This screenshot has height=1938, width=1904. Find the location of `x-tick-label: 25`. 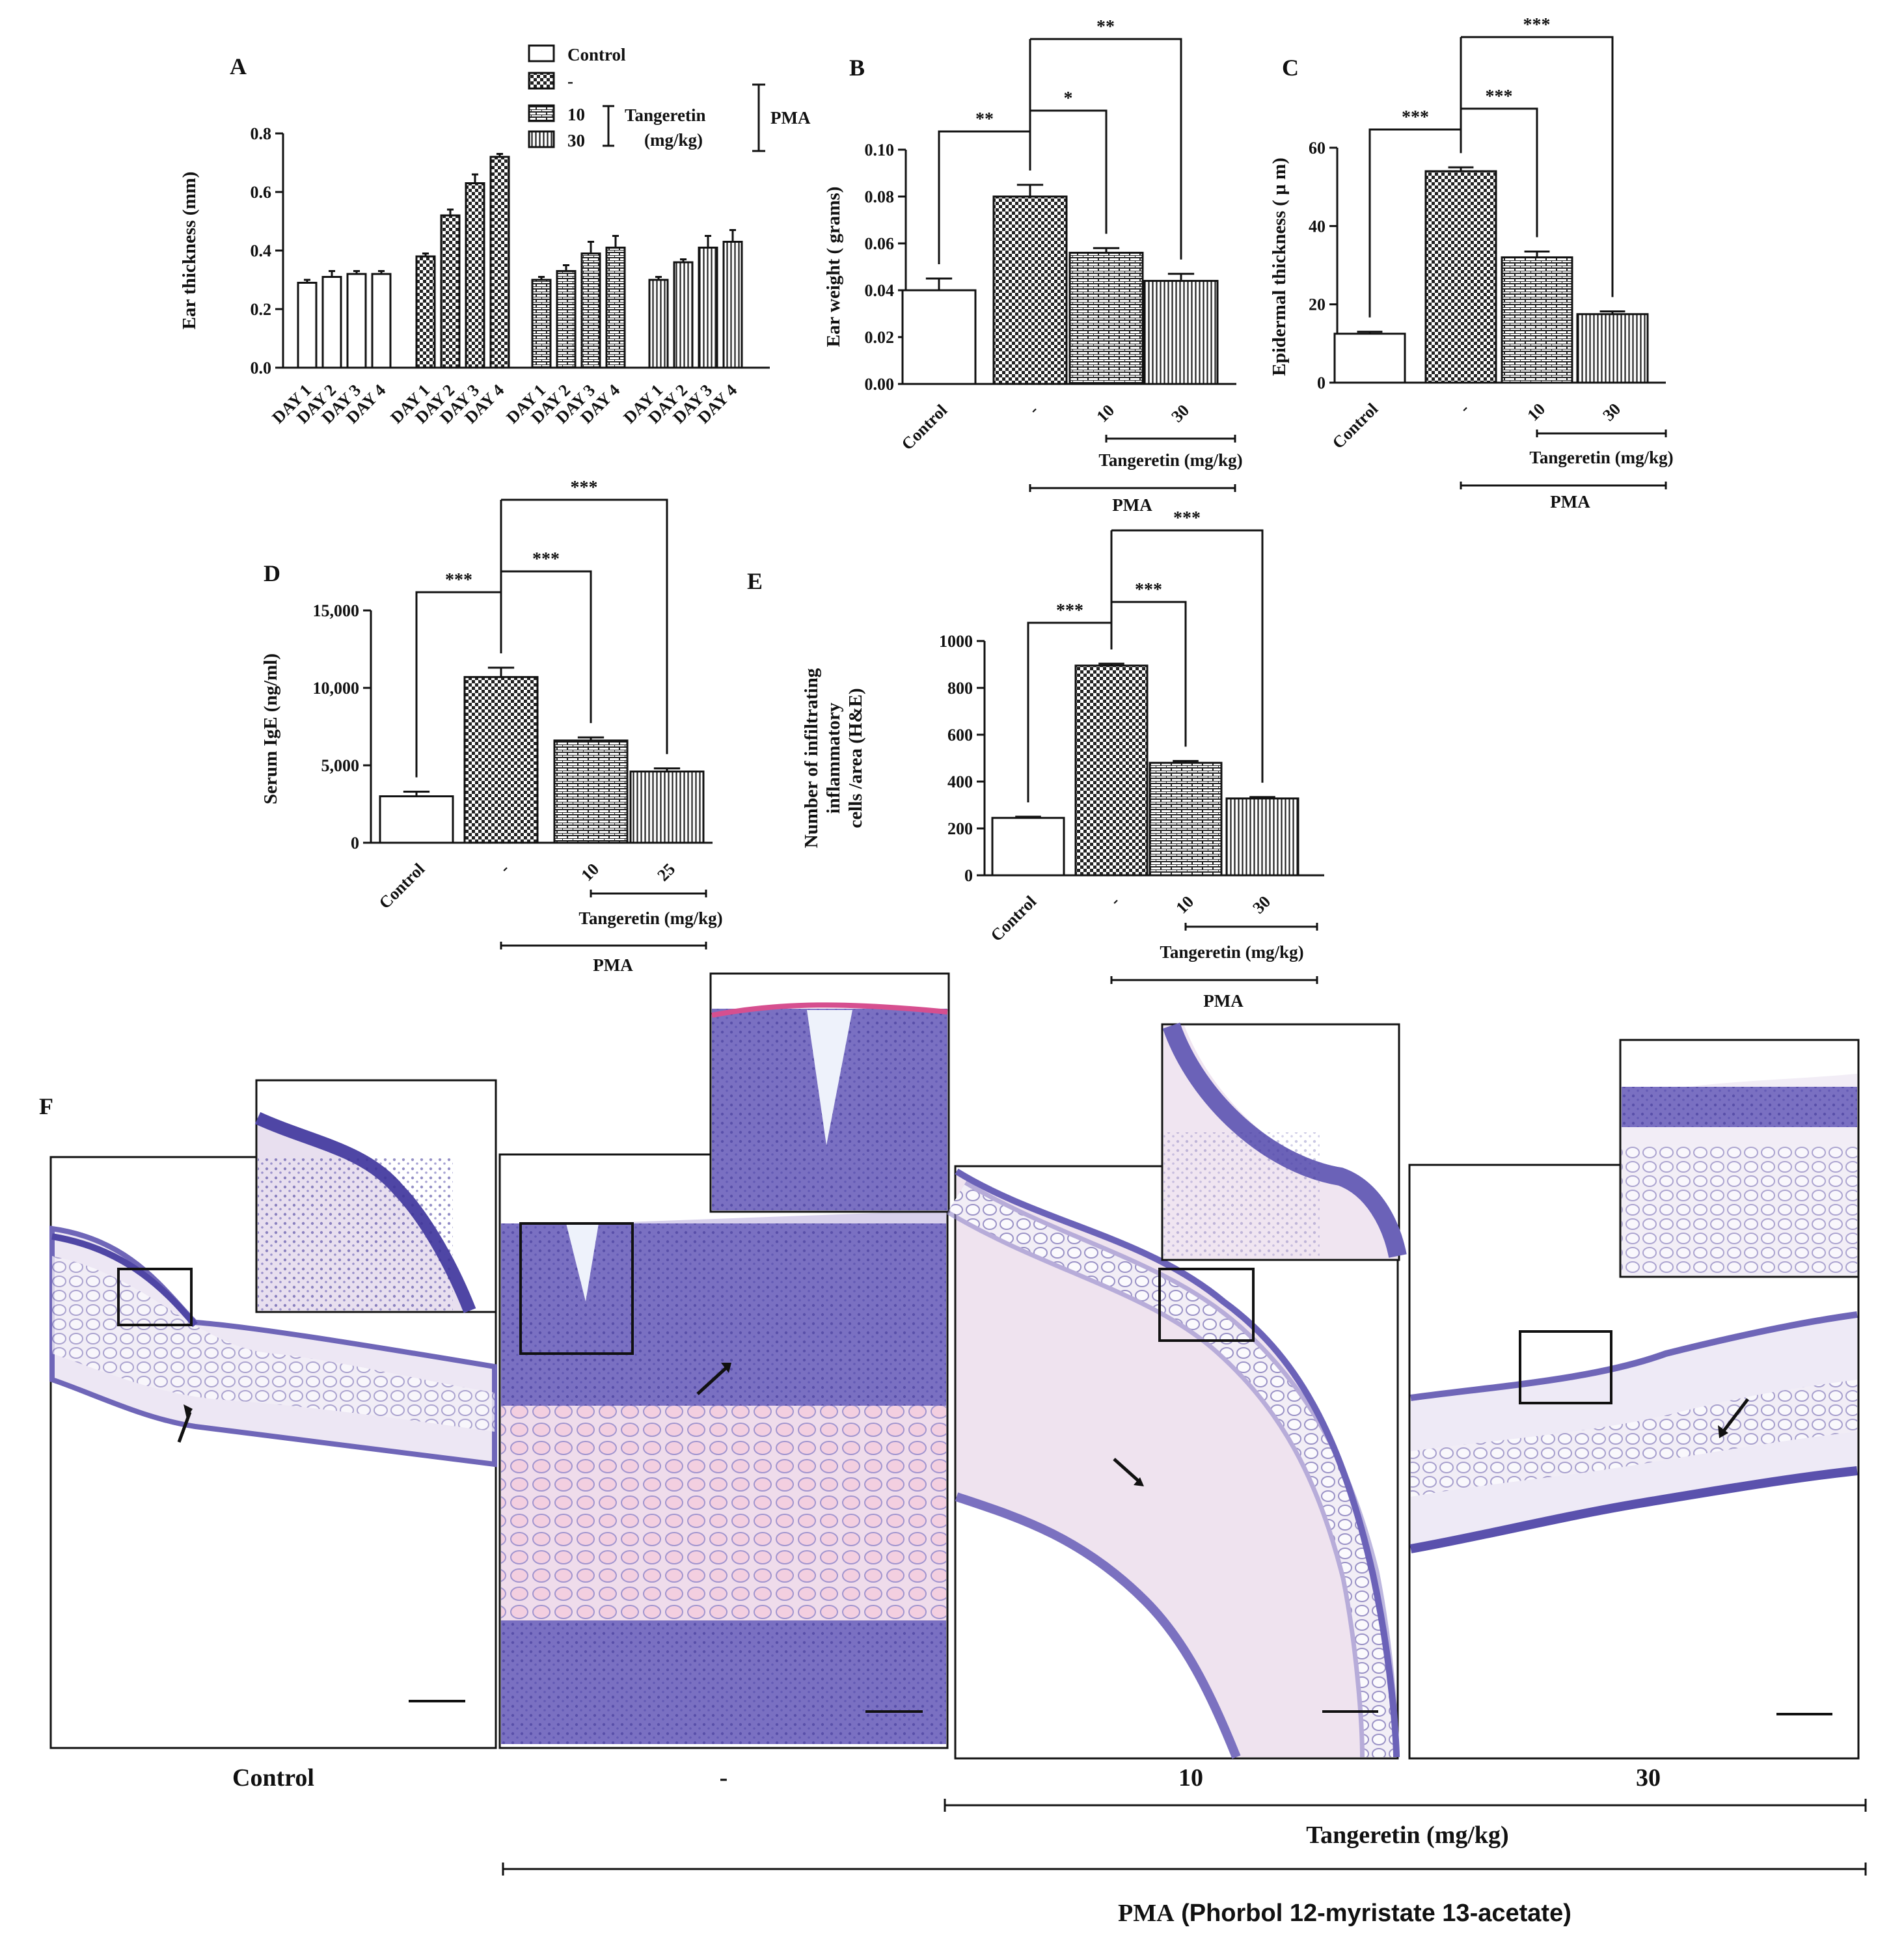

x-tick-label: 25 is located at coordinates (666, 872).